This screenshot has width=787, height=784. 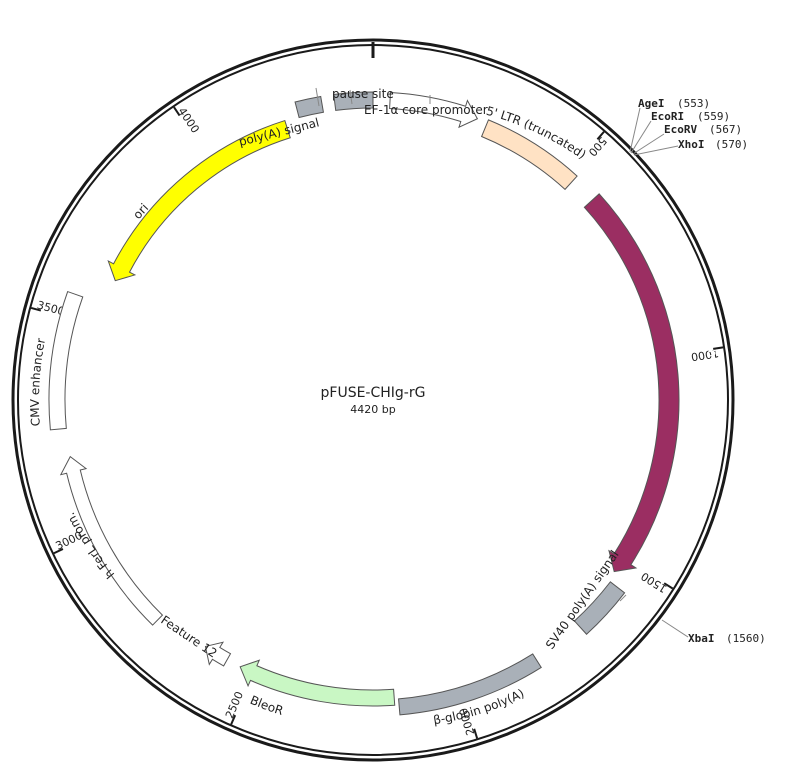 I want to click on feature-cmv-enhancer, so click(x=66, y=360).